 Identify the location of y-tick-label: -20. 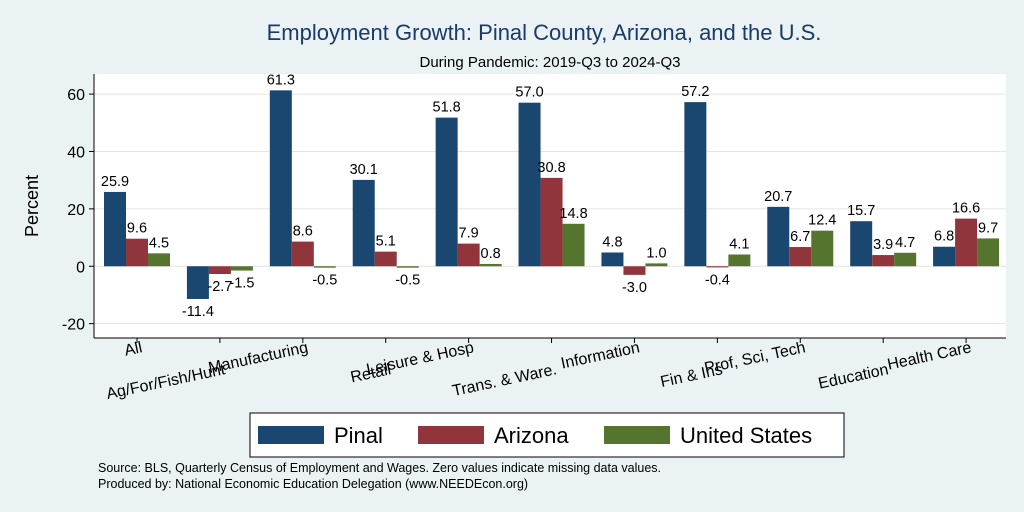
(73, 325).